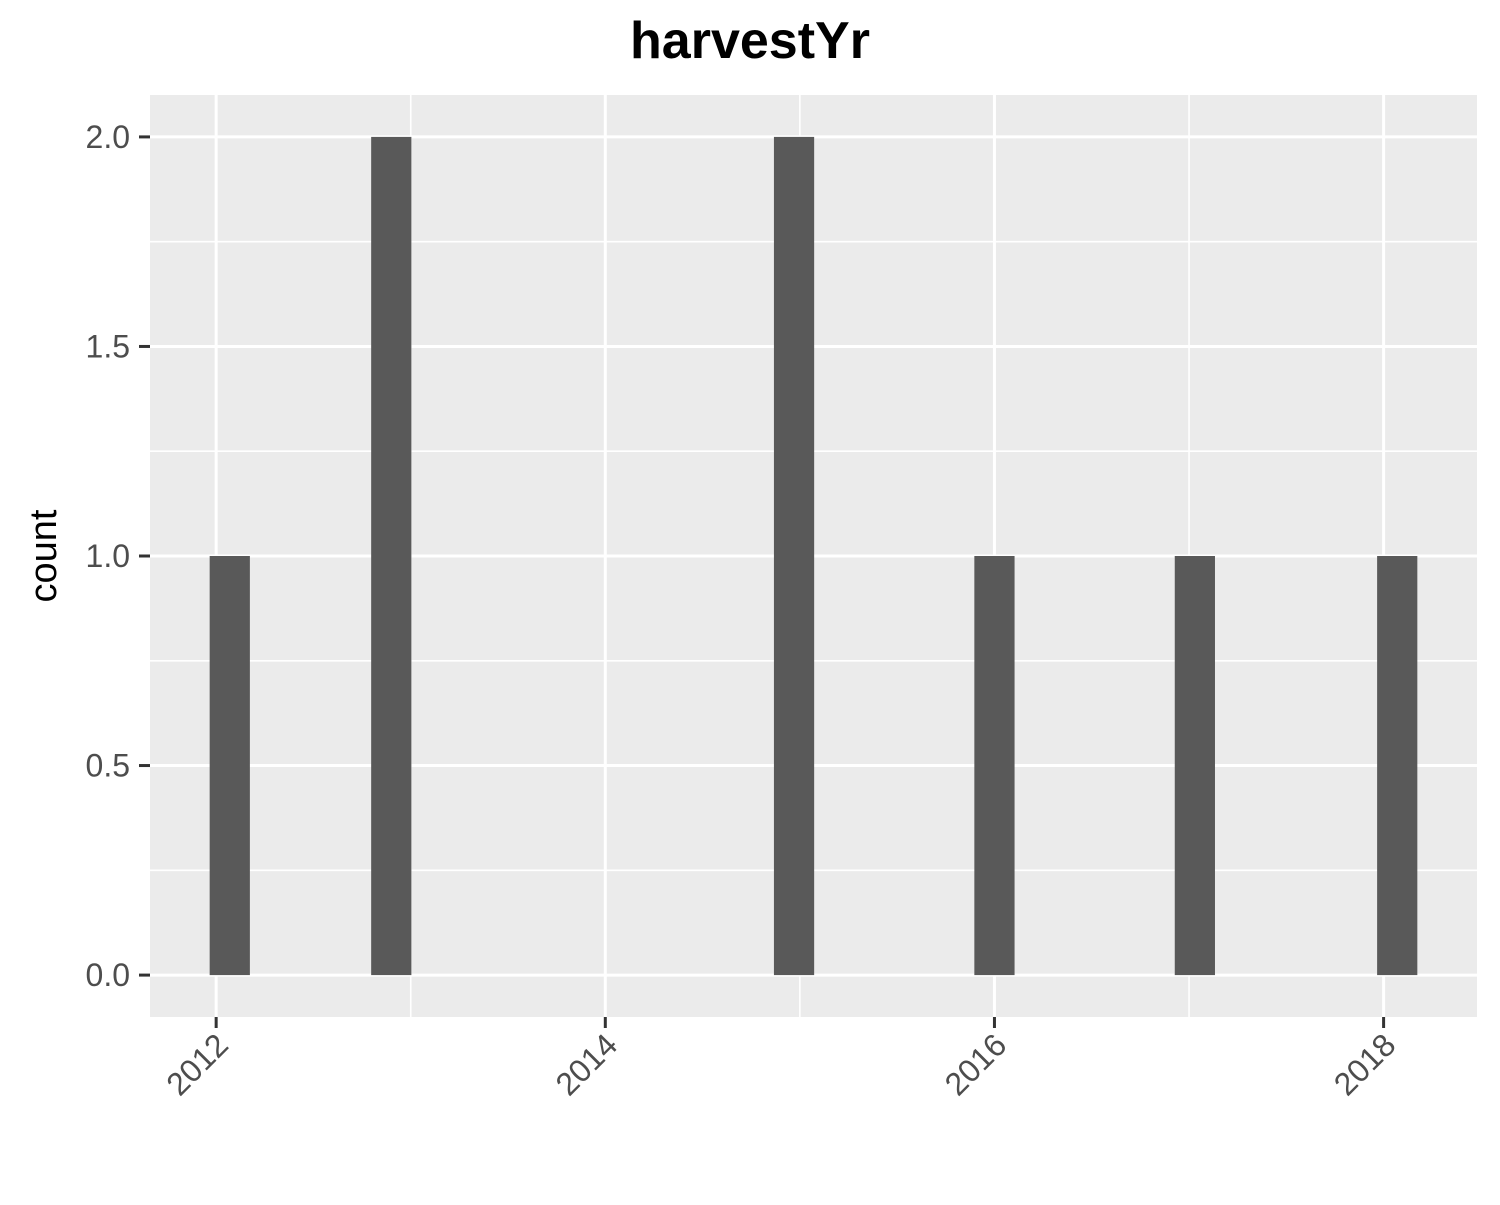  What do you see at coordinates (108, 137) in the screenshot?
I see `y-tick-label: 2.0` at bounding box center [108, 137].